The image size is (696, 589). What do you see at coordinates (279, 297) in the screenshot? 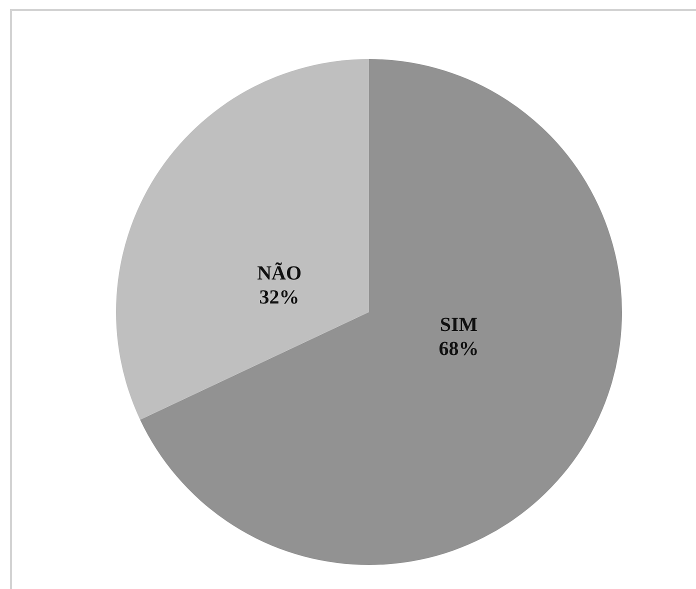
I see `data-label: 32%` at bounding box center [279, 297].